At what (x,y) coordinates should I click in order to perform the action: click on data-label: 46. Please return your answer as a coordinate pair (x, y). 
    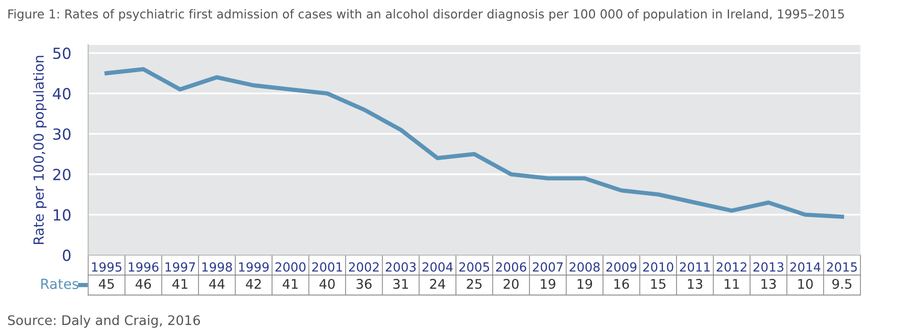
    Looking at the image, I should click on (143, 283).